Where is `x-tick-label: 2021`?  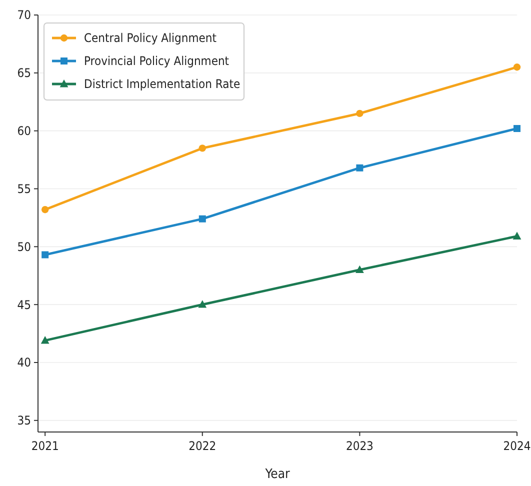 x-tick-label: 2021 is located at coordinates (45, 446).